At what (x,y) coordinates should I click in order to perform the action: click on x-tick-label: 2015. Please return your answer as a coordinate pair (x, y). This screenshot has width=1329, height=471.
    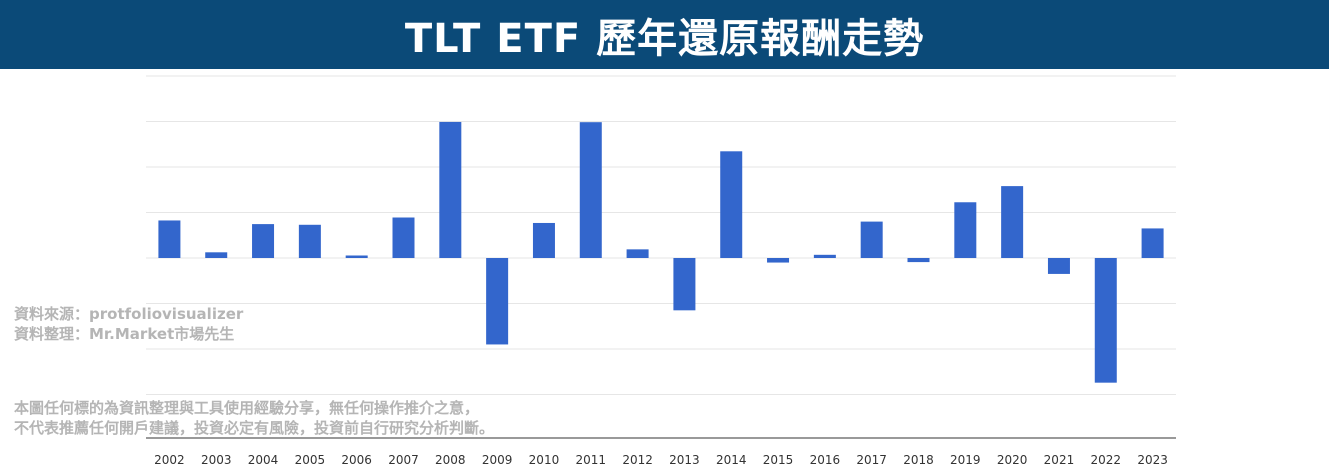
    Looking at the image, I should click on (778, 460).